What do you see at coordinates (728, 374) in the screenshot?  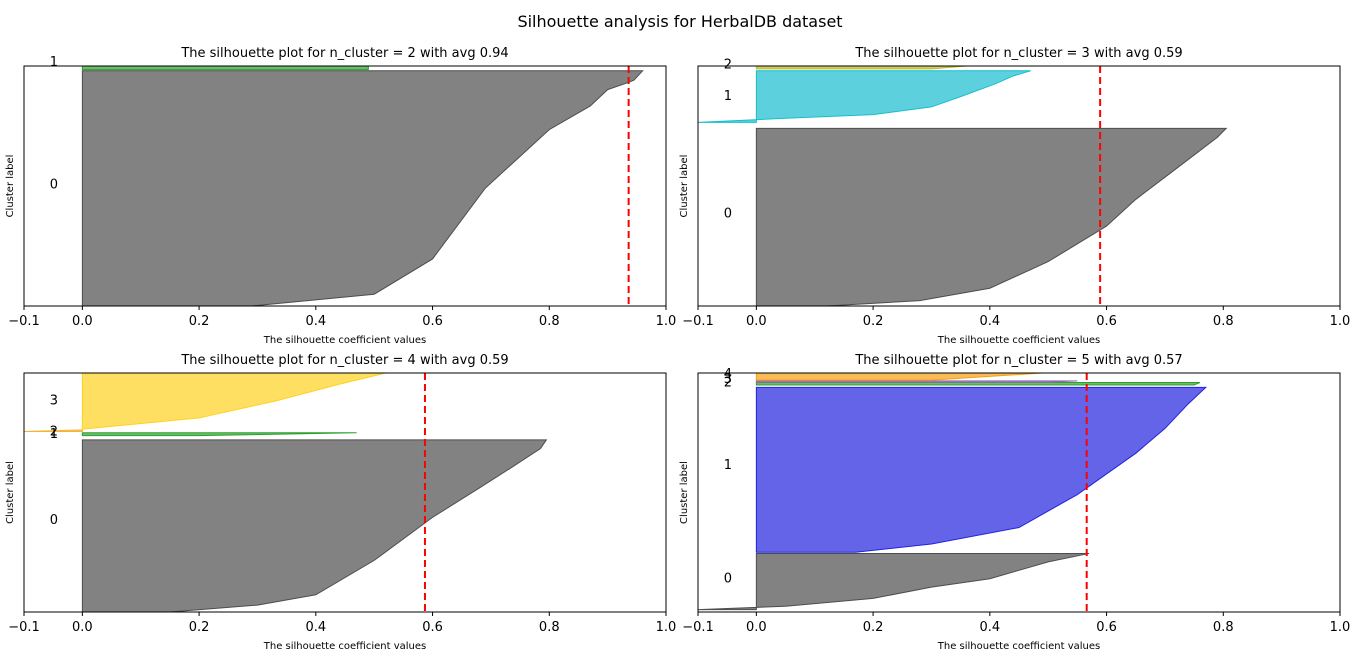 I see `cluster-label-4: 4` at bounding box center [728, 374].